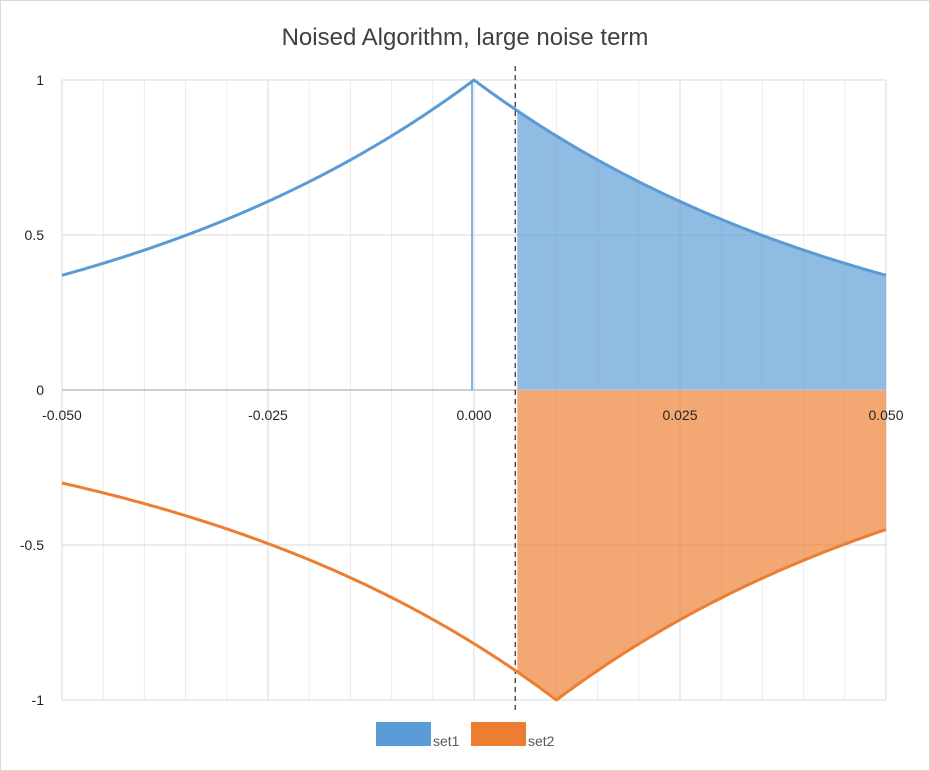 Image resolution: width=930 pixels, height=771 pixels. Describe the element at coordinates (701, 250) in the screenshot. I see `set1-shaded-area` at that location.